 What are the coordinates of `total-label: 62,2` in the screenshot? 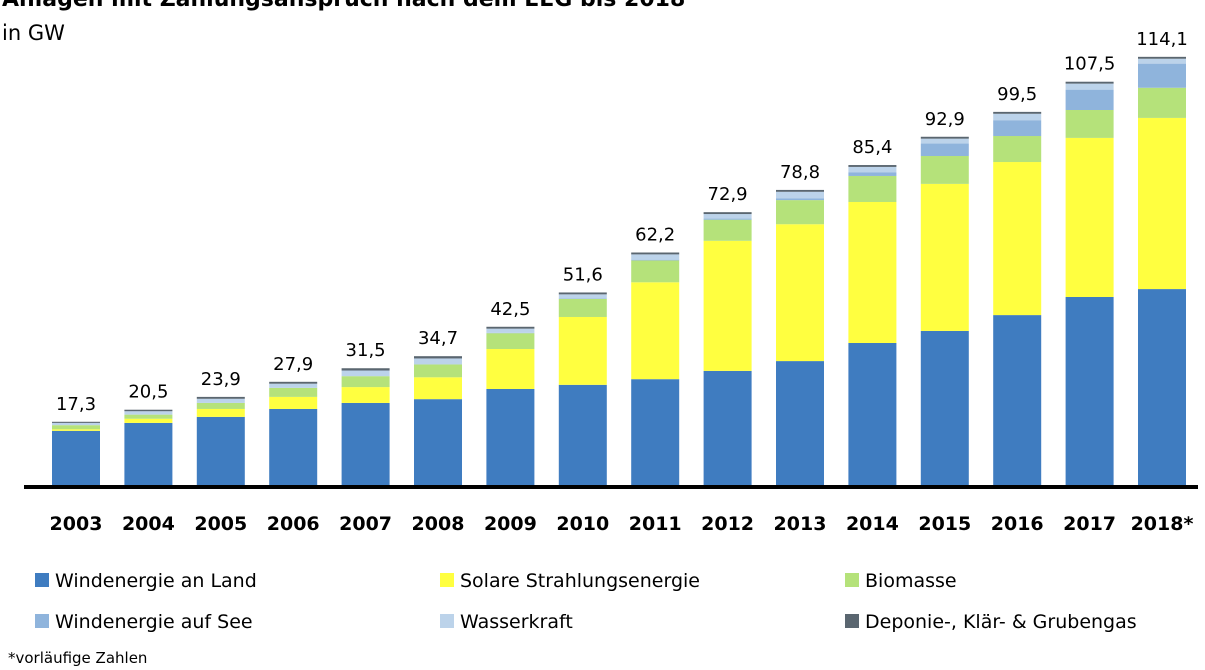 It's located at (655, 235).